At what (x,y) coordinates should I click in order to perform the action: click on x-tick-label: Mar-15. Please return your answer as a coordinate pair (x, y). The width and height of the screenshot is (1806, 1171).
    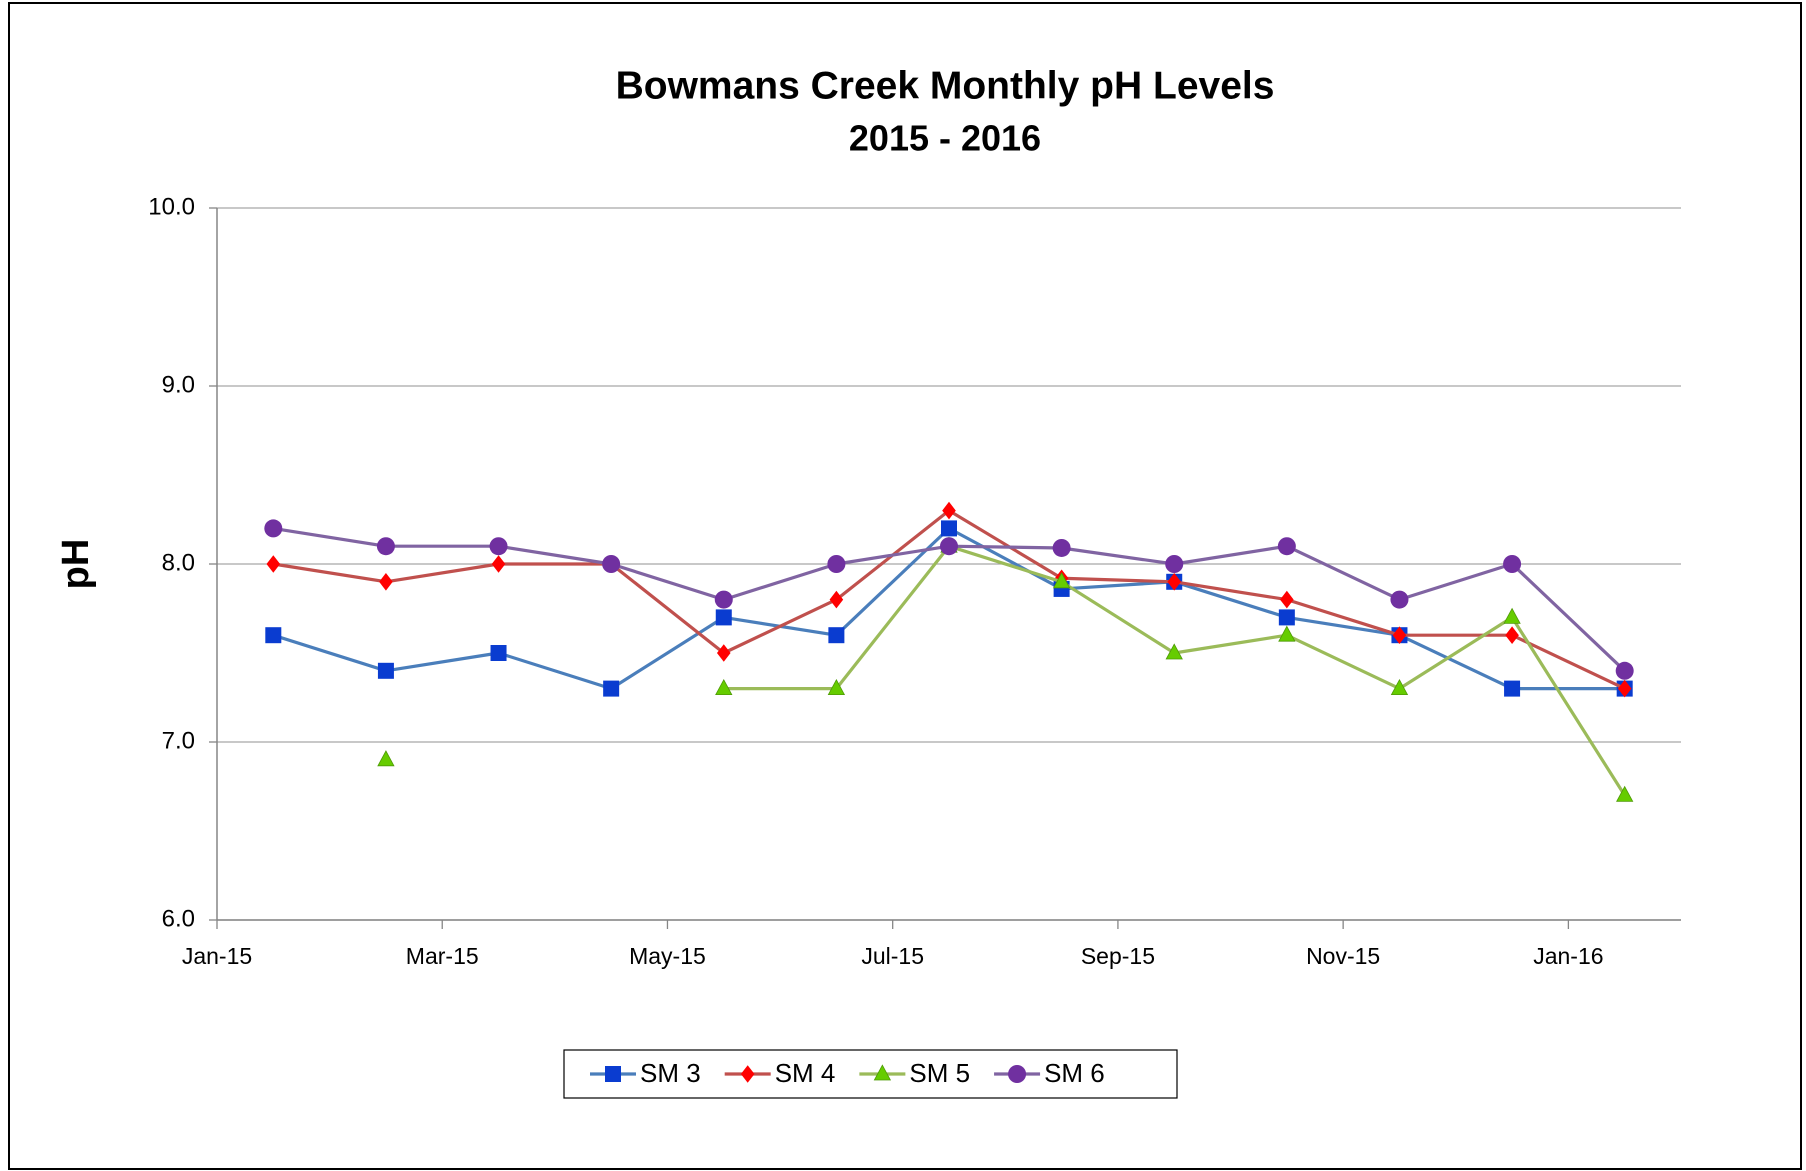
    Looking at the image, I should click on (442, 956).